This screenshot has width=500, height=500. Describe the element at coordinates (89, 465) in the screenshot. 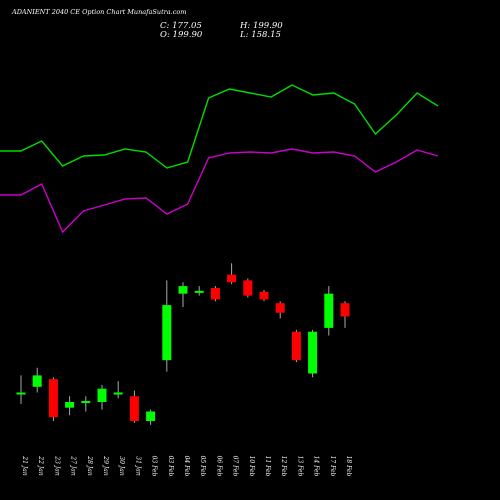

I see `x-tick-label: 28 Jan` at that location.